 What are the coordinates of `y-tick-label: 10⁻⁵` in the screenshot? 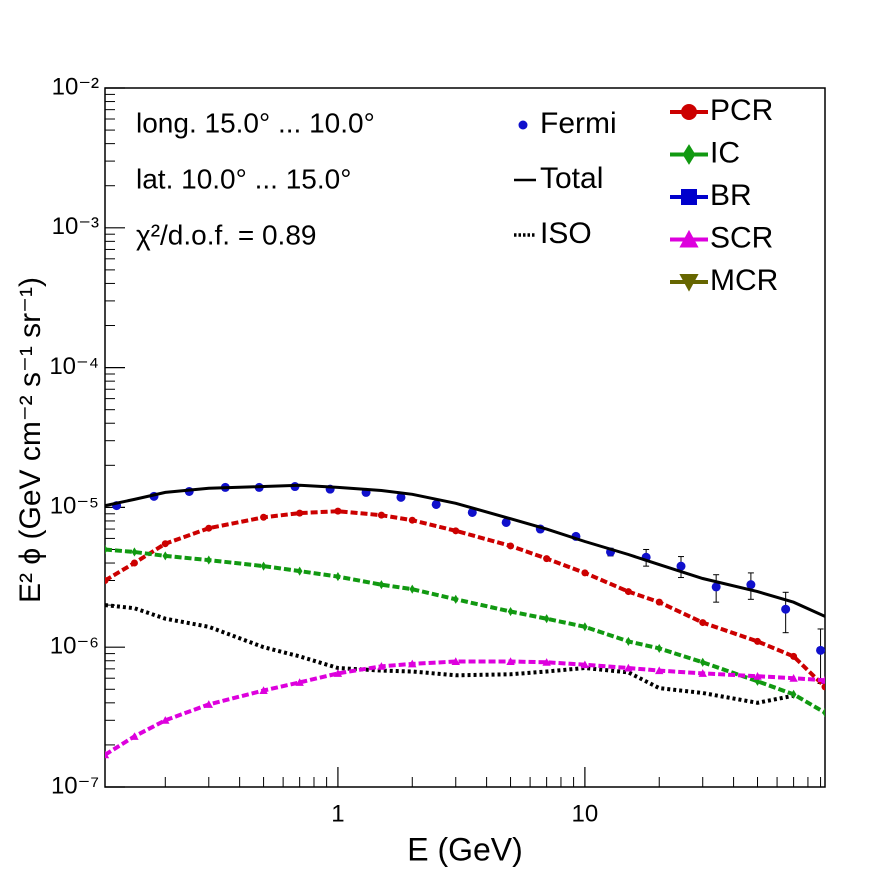 It's located at (74, 506).